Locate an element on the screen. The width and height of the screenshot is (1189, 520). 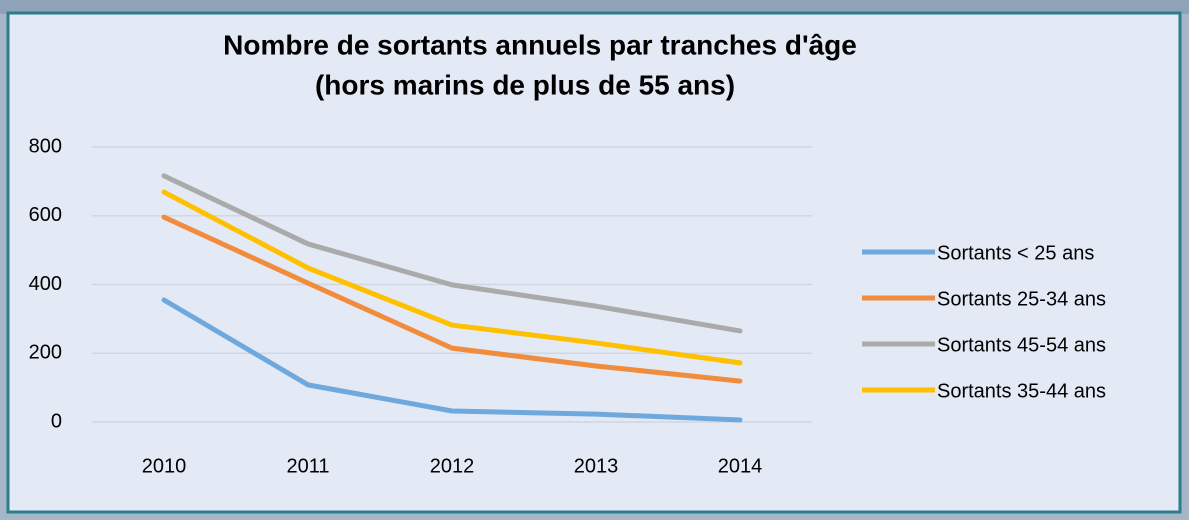
top-bar is located at coordinates (594, 7).